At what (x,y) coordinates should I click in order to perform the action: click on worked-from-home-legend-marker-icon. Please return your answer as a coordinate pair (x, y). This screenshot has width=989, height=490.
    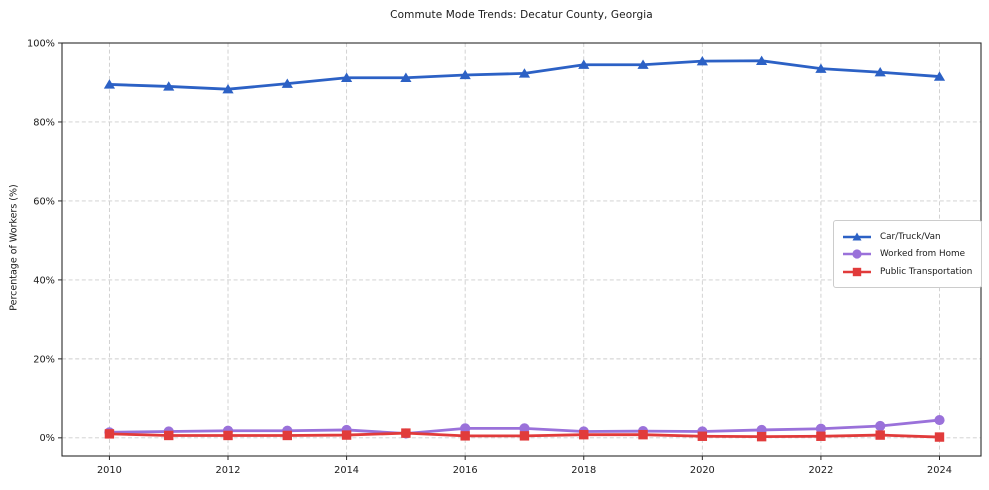
    Looking at the image, I should click on (857, 254).